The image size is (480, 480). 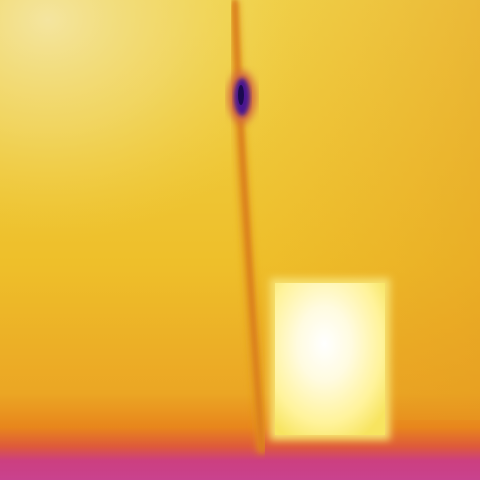 I want to click on seam-line, so click(x=248, y=226).